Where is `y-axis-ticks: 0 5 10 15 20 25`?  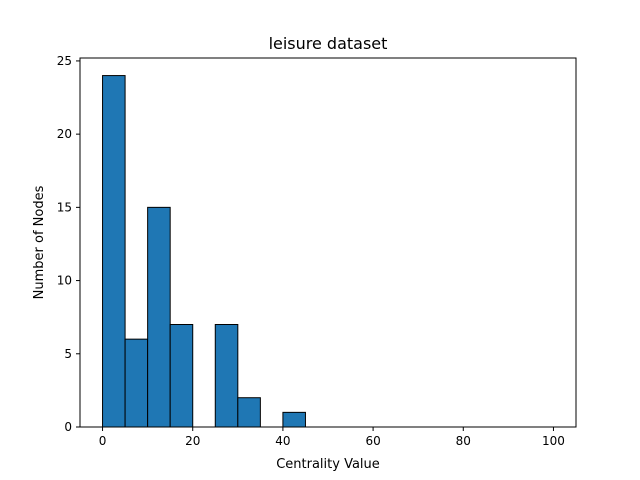
y-axis-ticks: 0 5 10 15 20 25 is located at coordinates (68, 244).